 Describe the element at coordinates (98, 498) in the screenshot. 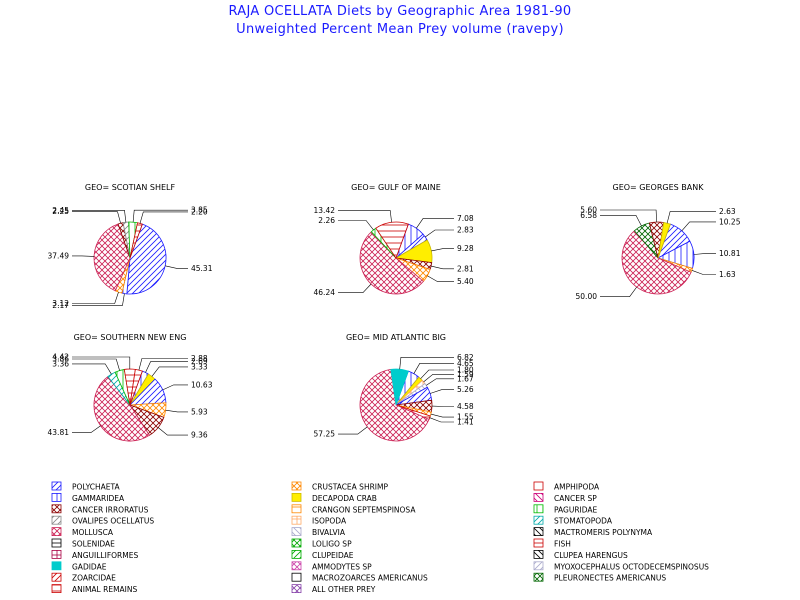

I see `legend-label: GAMMARIDEA` at that location.